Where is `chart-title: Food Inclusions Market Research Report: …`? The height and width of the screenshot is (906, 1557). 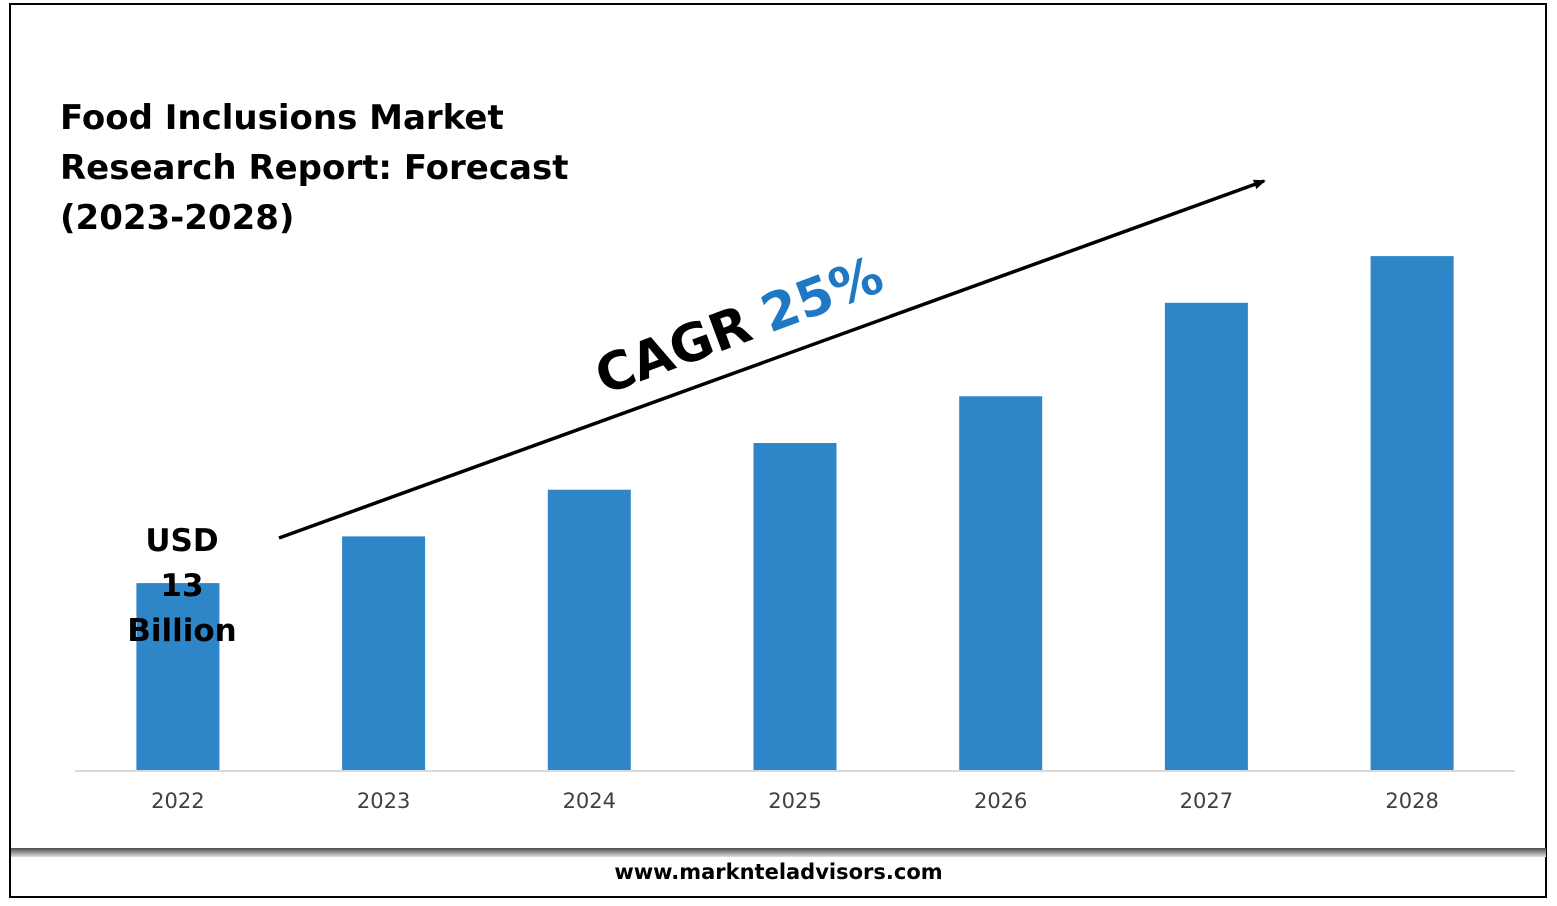 chart-title: Food Inclusions Market Research Report: … is located at coordinates (314, 168).